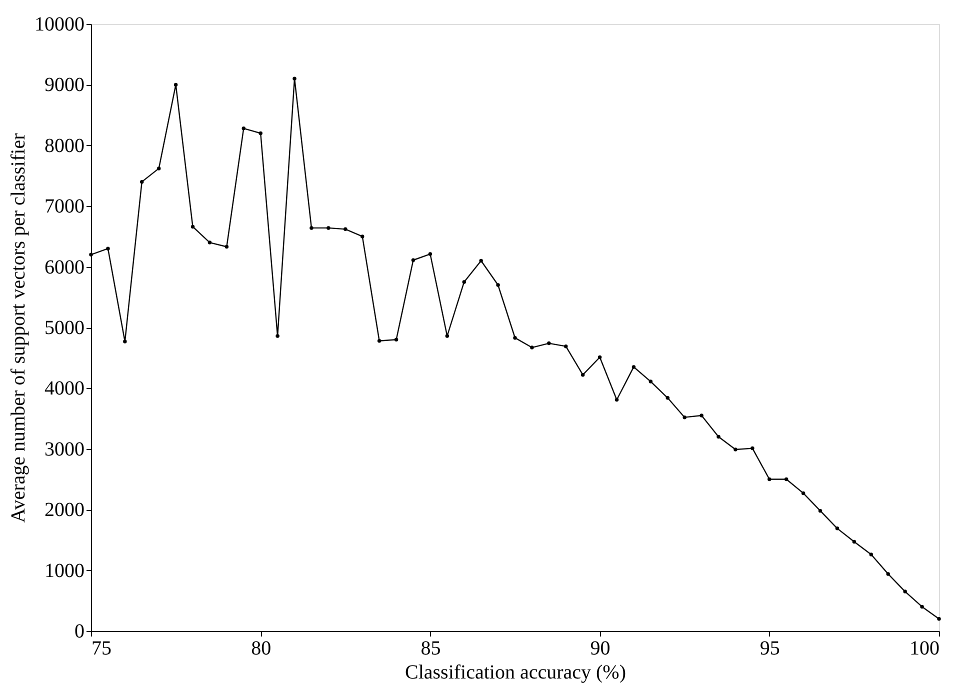  What do you see at coordinates (64, 85) in the screenshot?
I see `y-tick-label: 9000` at bounding box center [64, 85].